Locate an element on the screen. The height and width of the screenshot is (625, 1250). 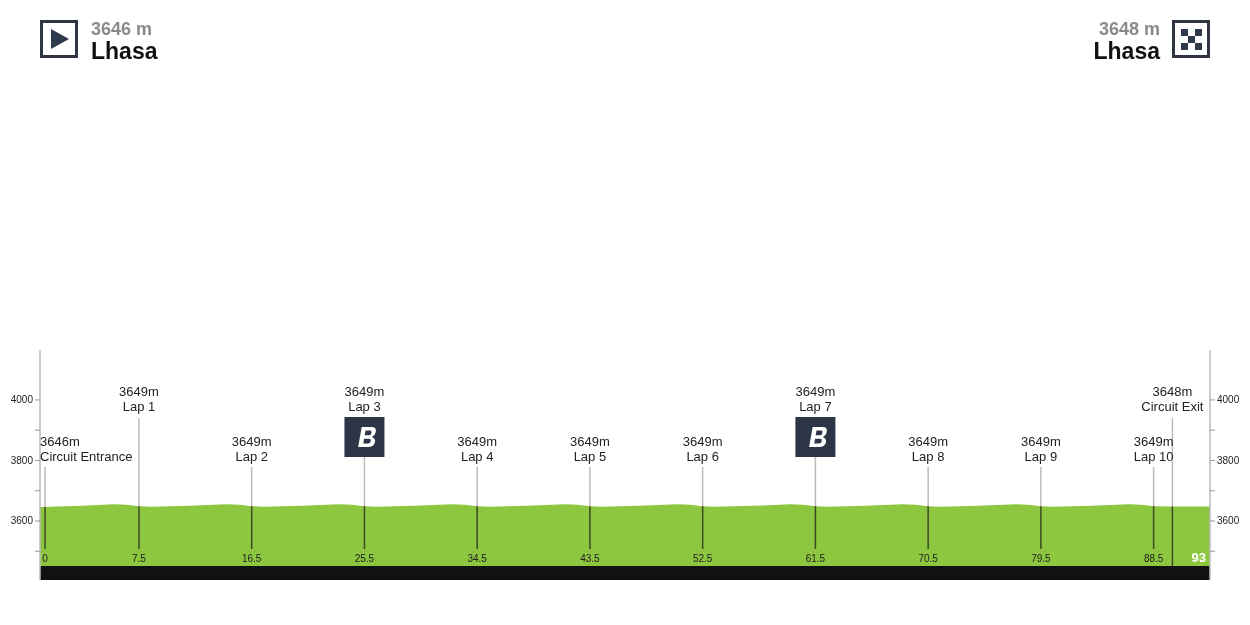
y2-tick-label: 4000 is located at coordinates (1228, 400).